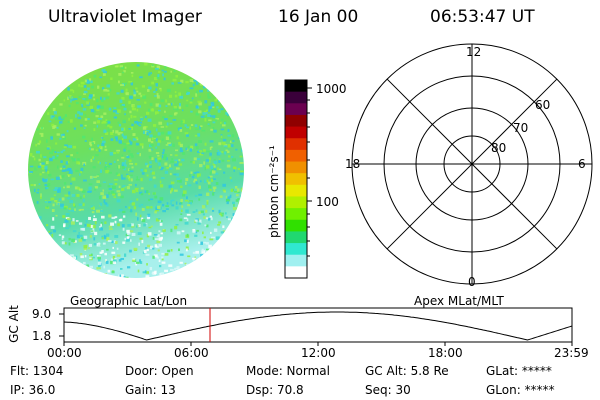 The height and width of the screenshot is (400, 600). Describe the element at coordinates (499, 148) in the screenshot. I see `mlat-label-80: 80` at that location.